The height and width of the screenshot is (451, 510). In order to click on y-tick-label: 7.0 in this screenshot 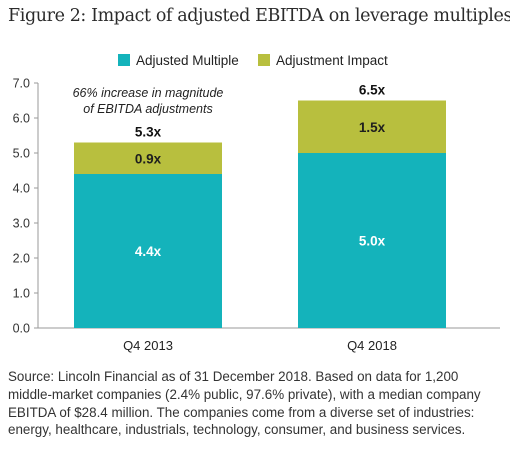, I will do `click(21, 84)`.